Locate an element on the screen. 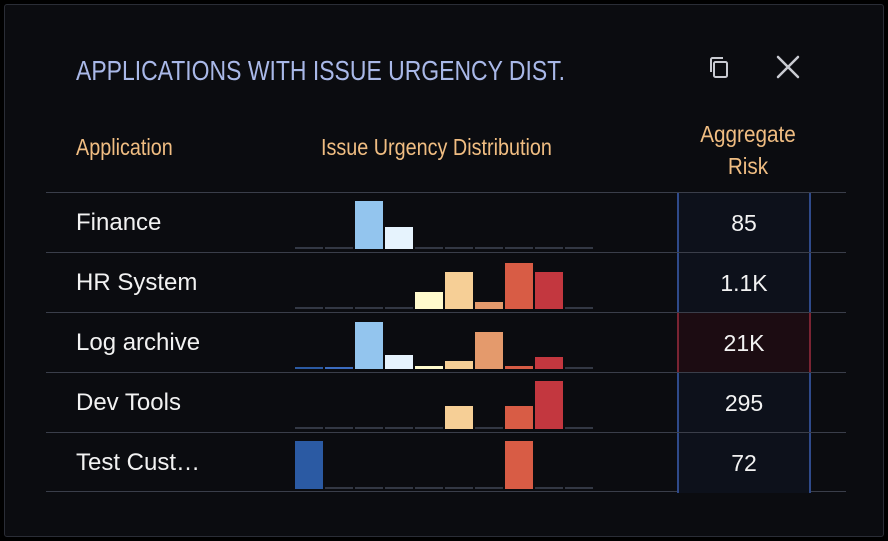  risk-value: 85 is located at coordinates (744, 223).